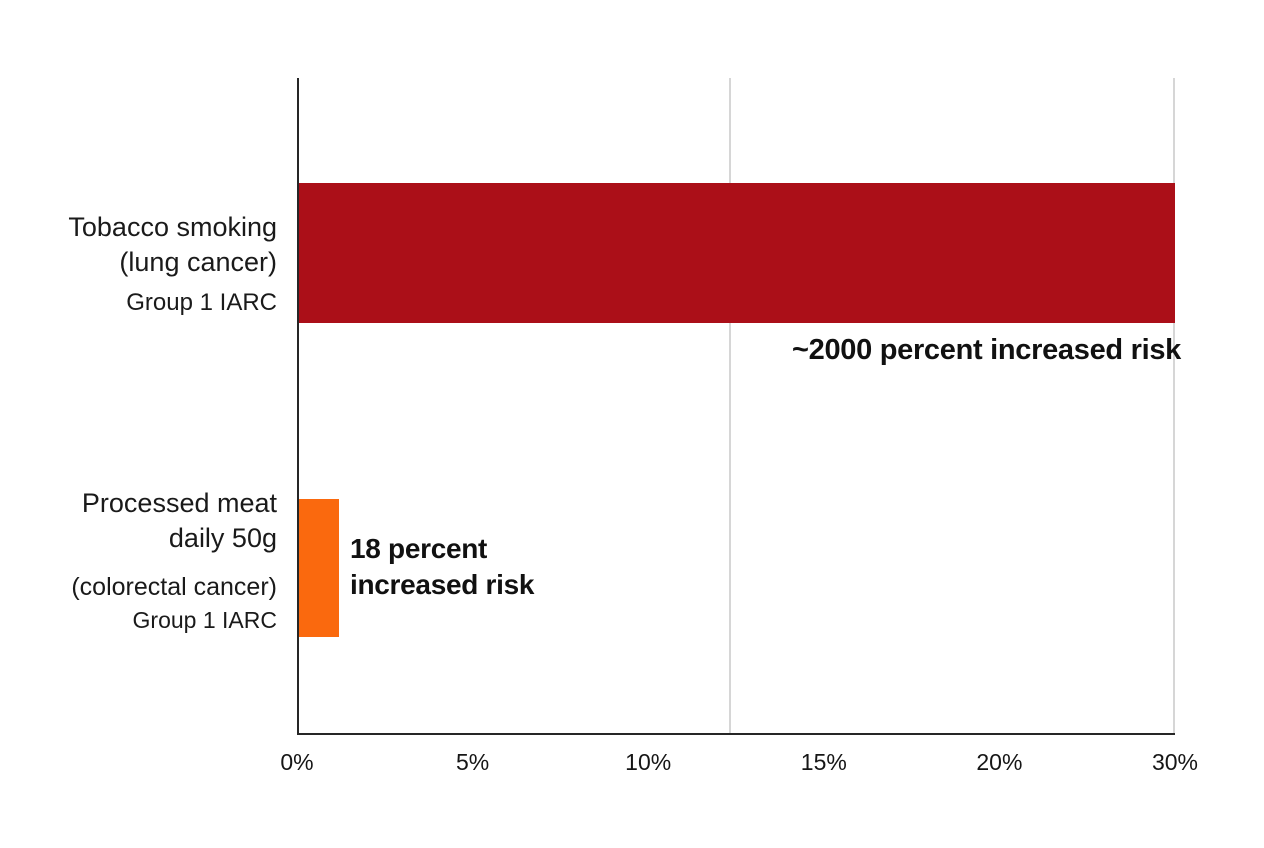  Describe the element at coordinates (737, 253) in the screenshot. I see `bar-tobacco-smoking` at that location.